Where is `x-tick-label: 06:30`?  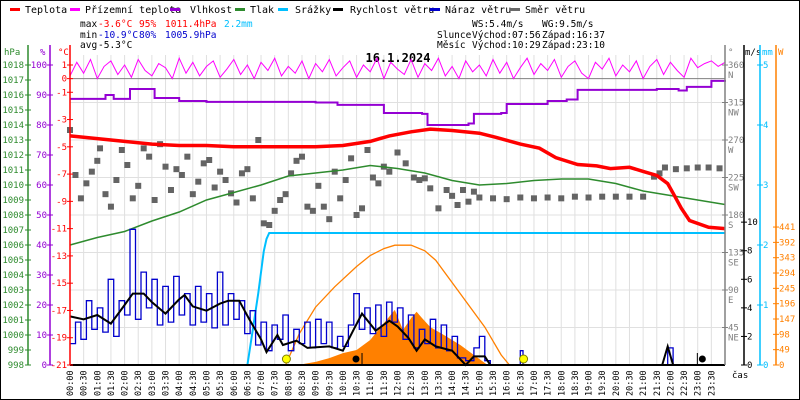
x-tick-label: 06:30 is located at coordinates (248, 383).